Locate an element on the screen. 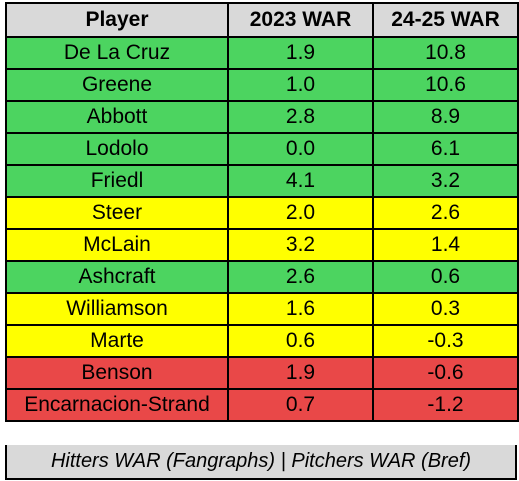 This screenshot has width=519, height=481. war-24-25-cell: 0.6 is located at coordinates (445, 277).